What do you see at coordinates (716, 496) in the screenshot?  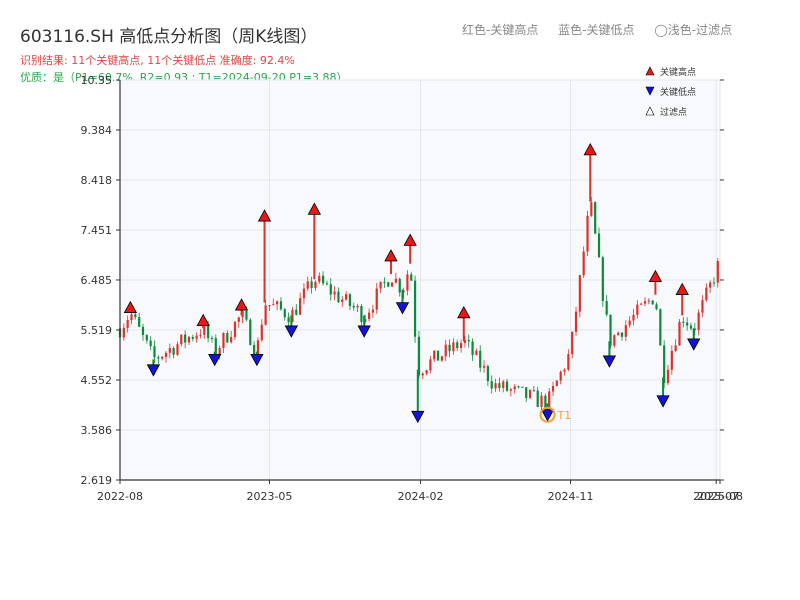 I see `x-tick-label: 2025-07` at bounding box center [716, 496].